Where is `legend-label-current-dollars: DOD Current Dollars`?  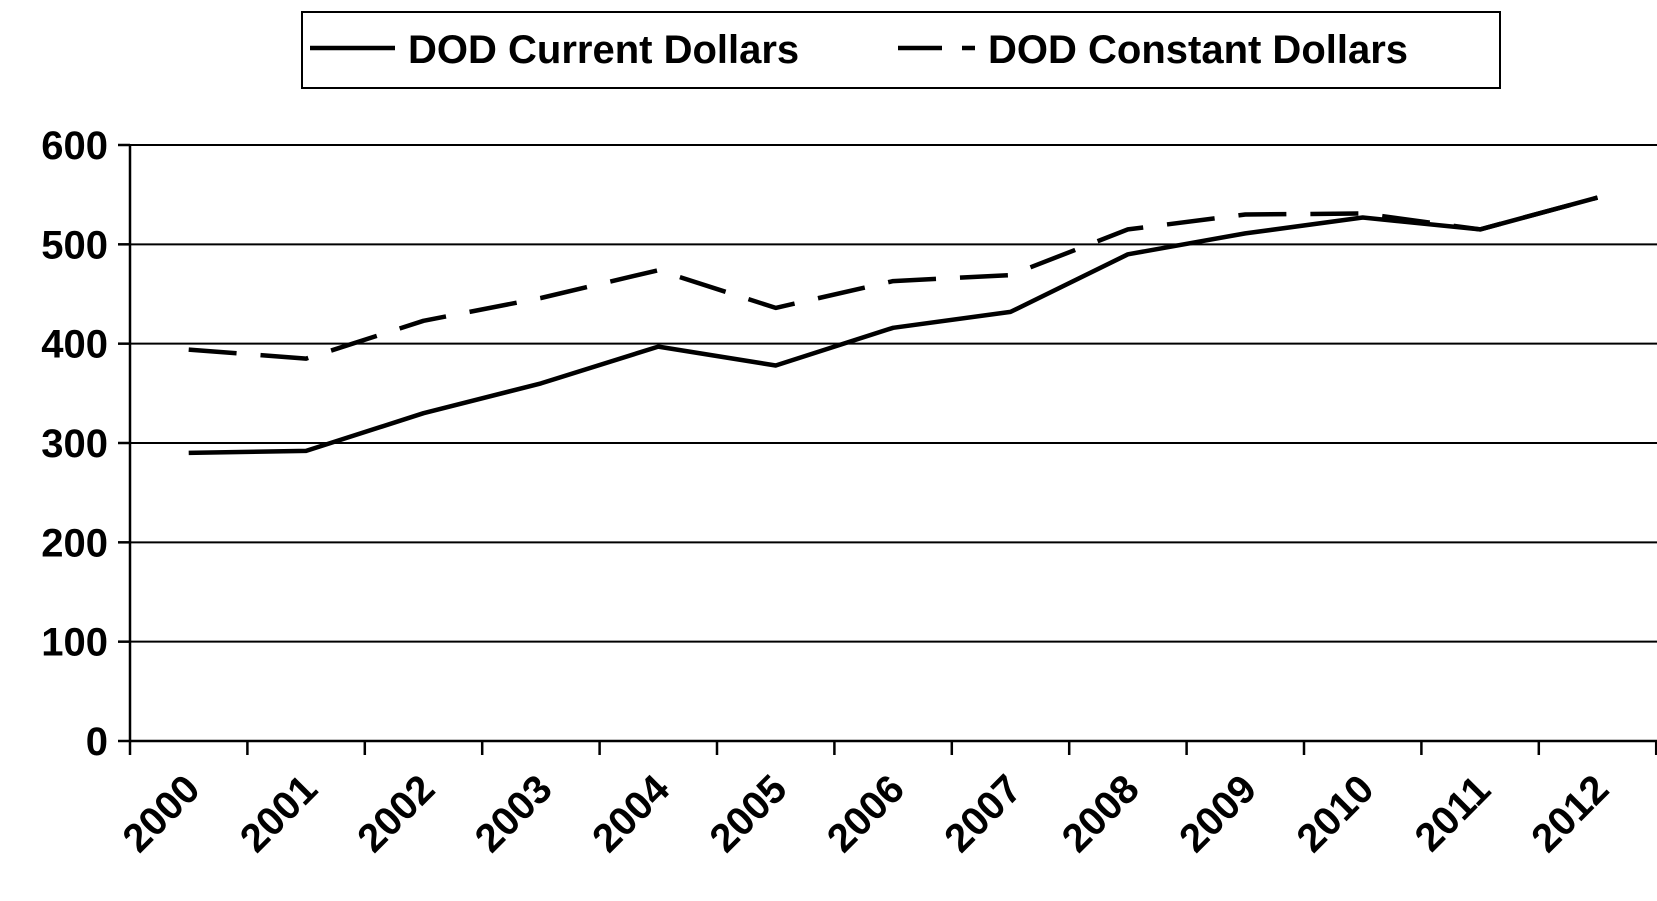 legend-label-current-dollars: DOD Current Dollars is located at coordinates (603, 50).